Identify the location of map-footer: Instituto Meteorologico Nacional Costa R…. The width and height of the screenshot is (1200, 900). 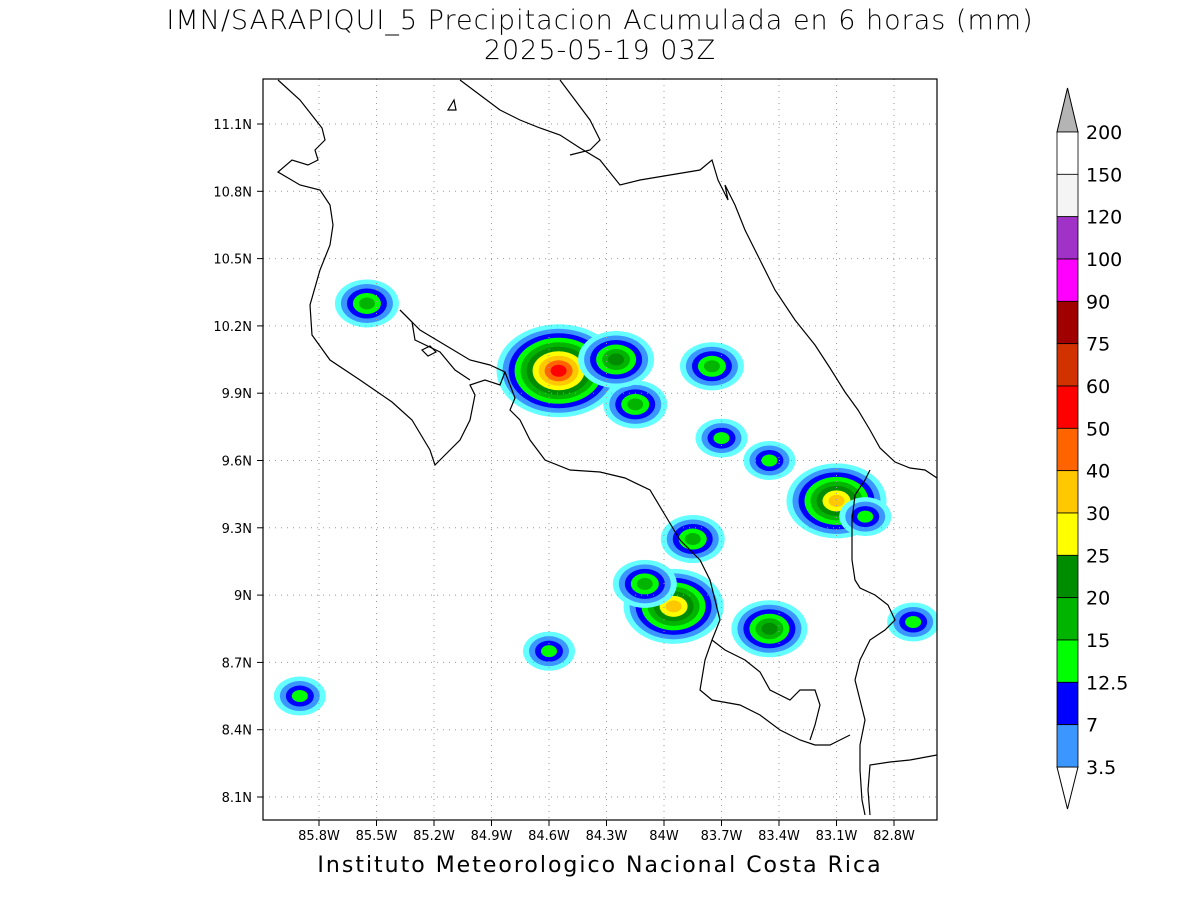
(600, 865).